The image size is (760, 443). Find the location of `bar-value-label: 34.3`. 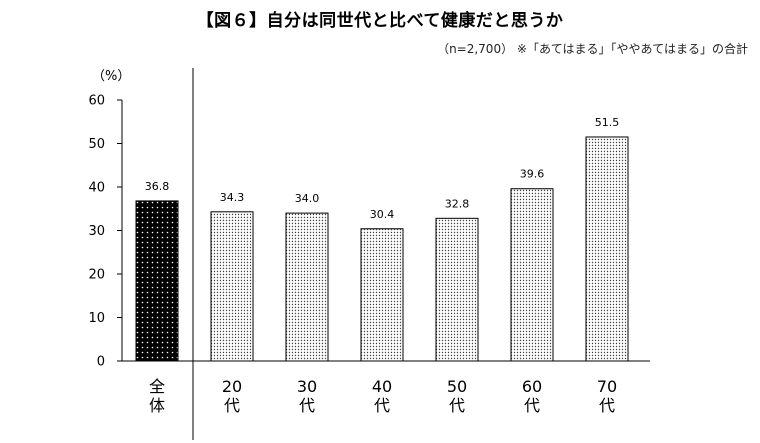

bar-value-label: 34.3 is located at coordinates (232, 197).